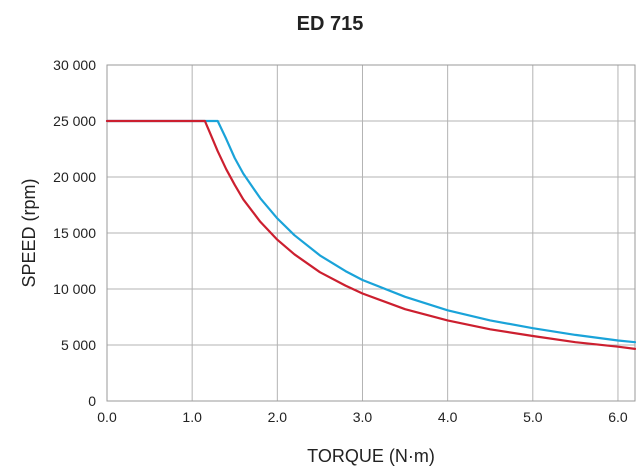 This screenshot has height=470, width=636. I want to click on x-tick-label: 5.0, so click(533, 417).